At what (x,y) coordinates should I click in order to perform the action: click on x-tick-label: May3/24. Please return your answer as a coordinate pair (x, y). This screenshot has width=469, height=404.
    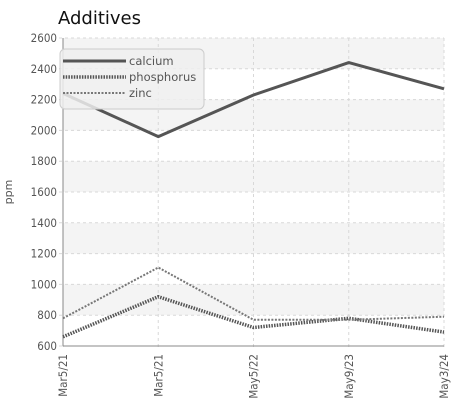
    Looking at the image, I should click on (444, 376).